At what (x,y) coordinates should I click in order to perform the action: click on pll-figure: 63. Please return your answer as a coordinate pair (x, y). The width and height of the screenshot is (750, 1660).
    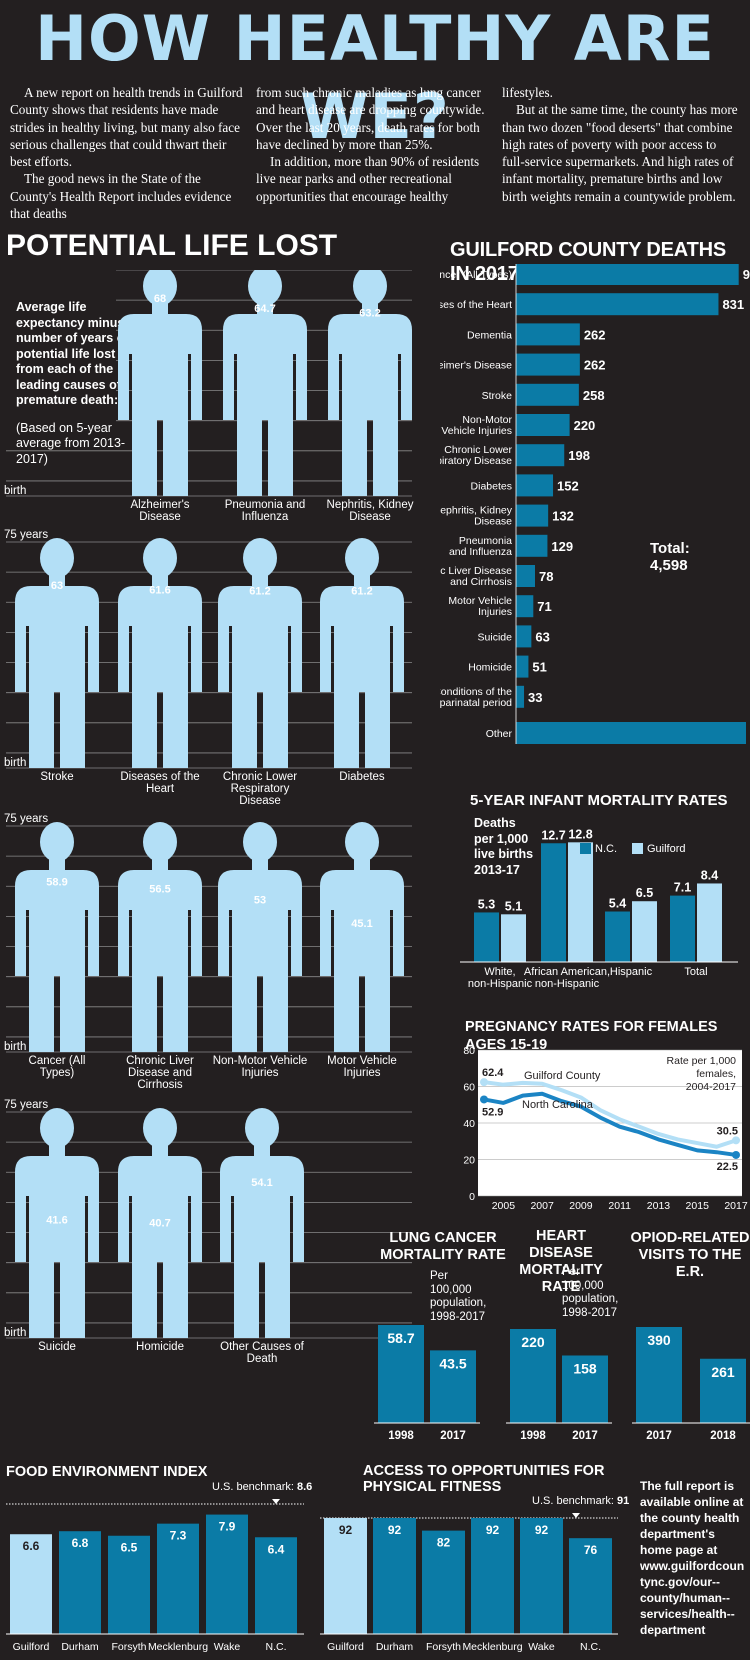
    Looking at the image, I should click on (57, 653).